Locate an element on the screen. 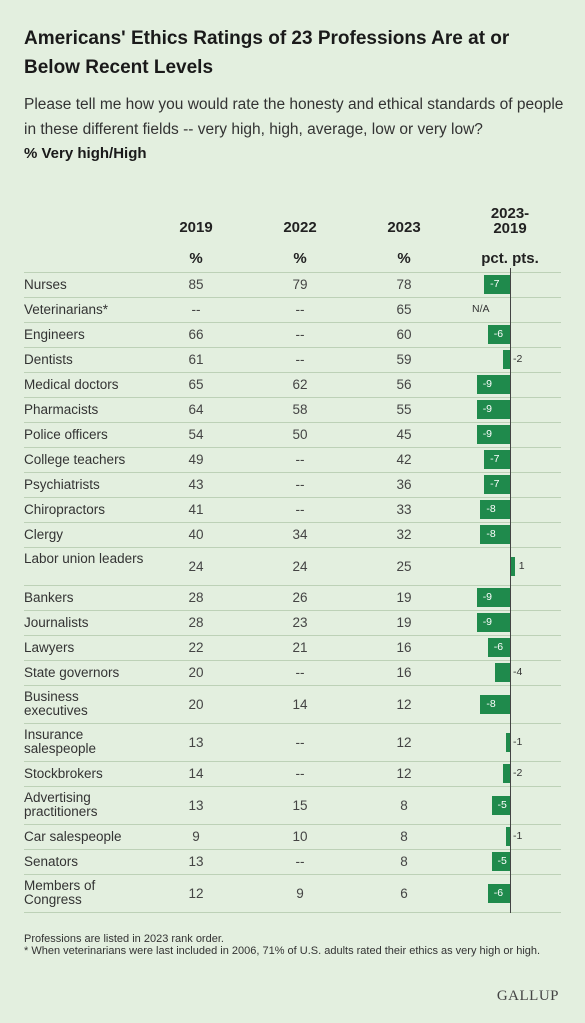 This screenshot has height=1023, width=585. diff-label: N/A is located at coordinates (481, 309).